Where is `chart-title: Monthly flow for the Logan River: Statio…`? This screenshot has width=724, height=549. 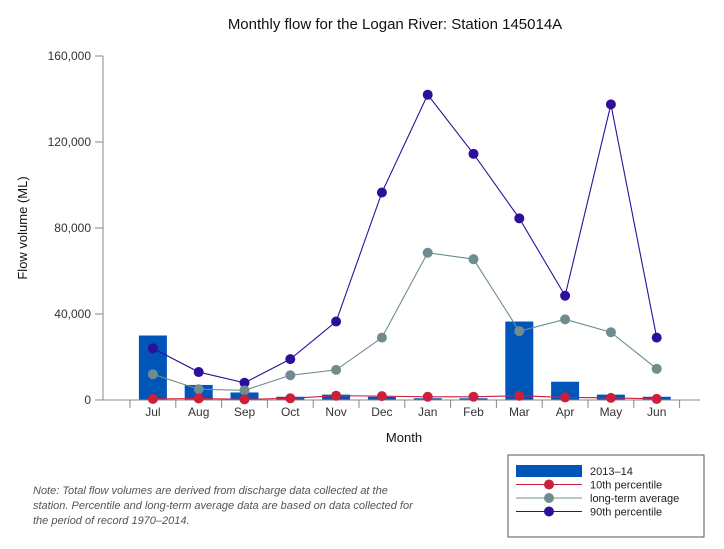
chart-title: Monthly flow for the Logan River: Statio… is located at coordinates (395, 24).